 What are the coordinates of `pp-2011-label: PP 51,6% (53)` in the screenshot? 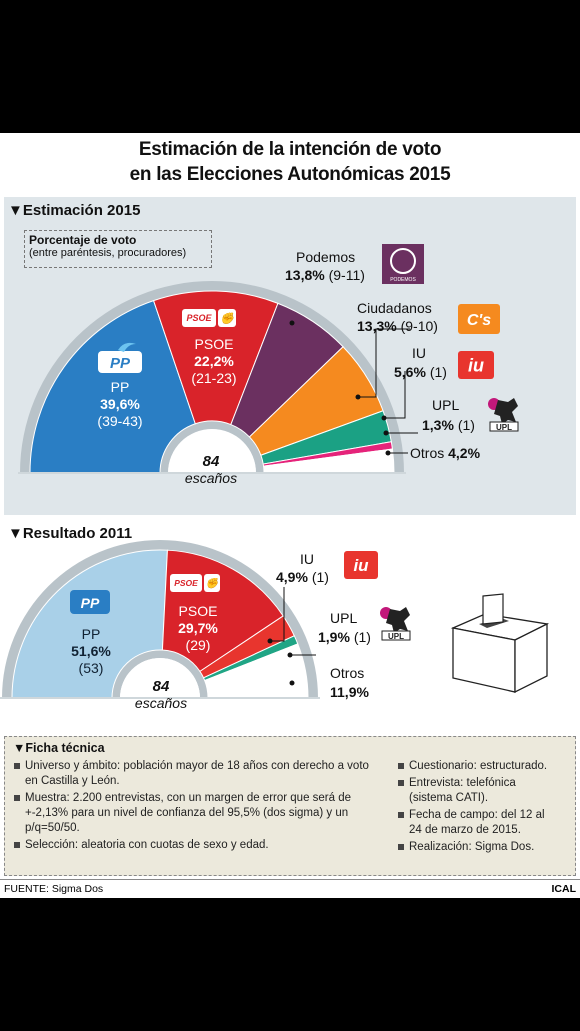 It's located at (91, 651).